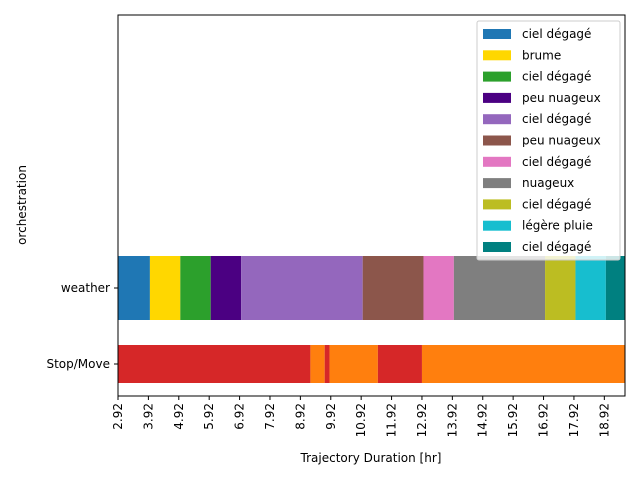 This screenshot has height=480, width=640. Describe the element at coordinates (556, 204) in the screenshot. I see `legend-label-8: ciel dégagé` at that location.